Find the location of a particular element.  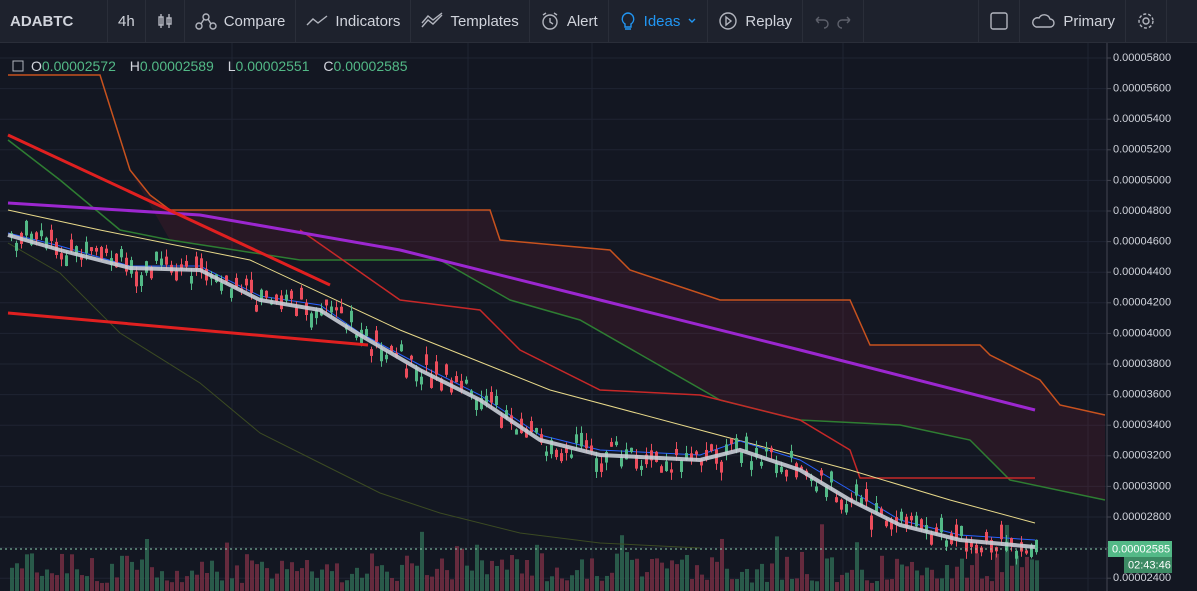

high-value: 0.00002589 is located at coordinates (177, 66).